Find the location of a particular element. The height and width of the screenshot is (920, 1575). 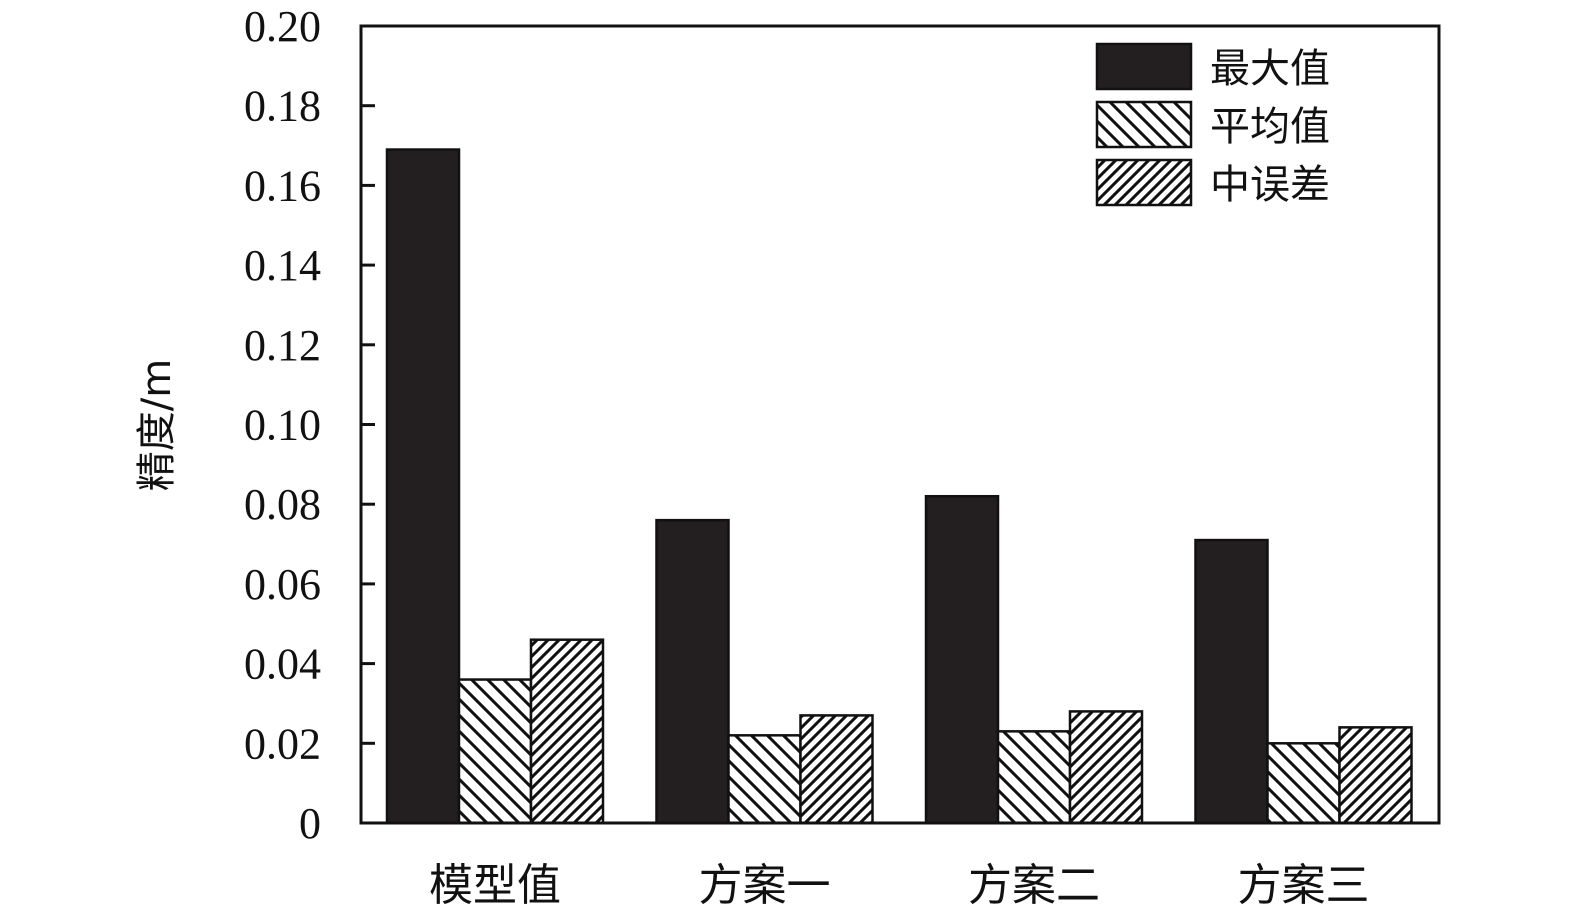

x-category-label: 方案三 is located at coordinates (1304, 885).